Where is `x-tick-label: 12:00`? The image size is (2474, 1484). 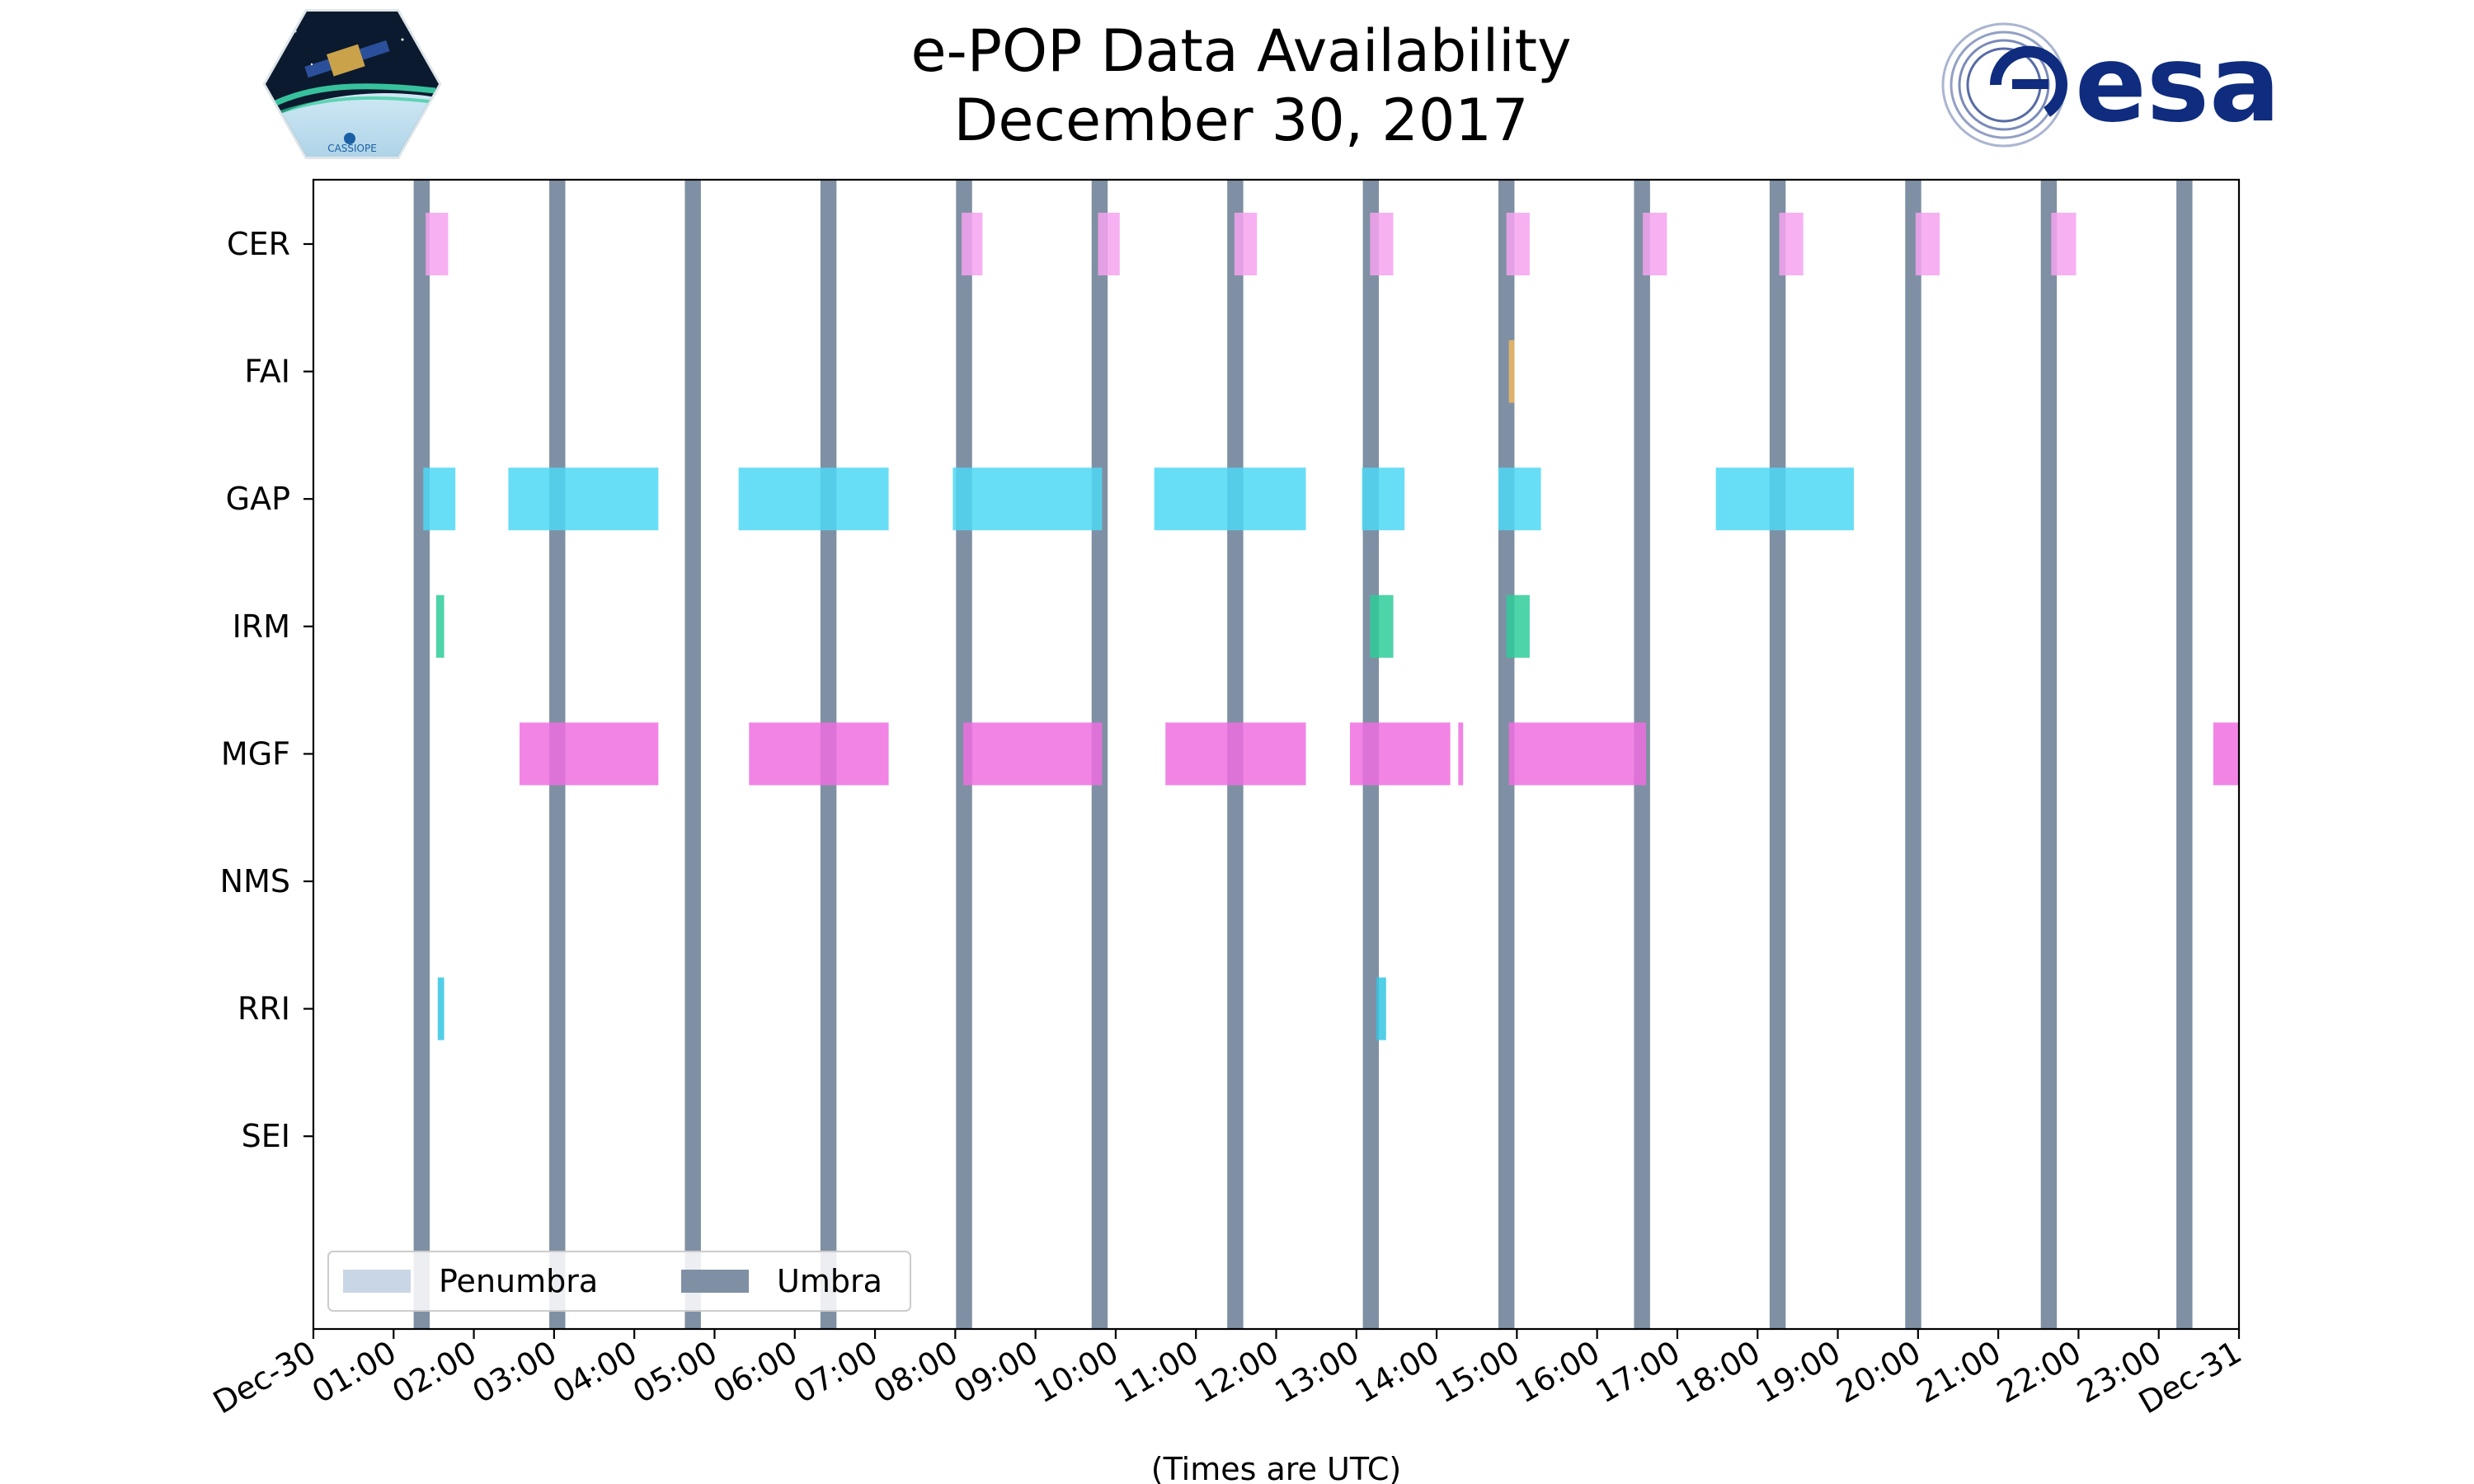 x-tick-label: 12:00 is located at coordinates (1236, 1372).